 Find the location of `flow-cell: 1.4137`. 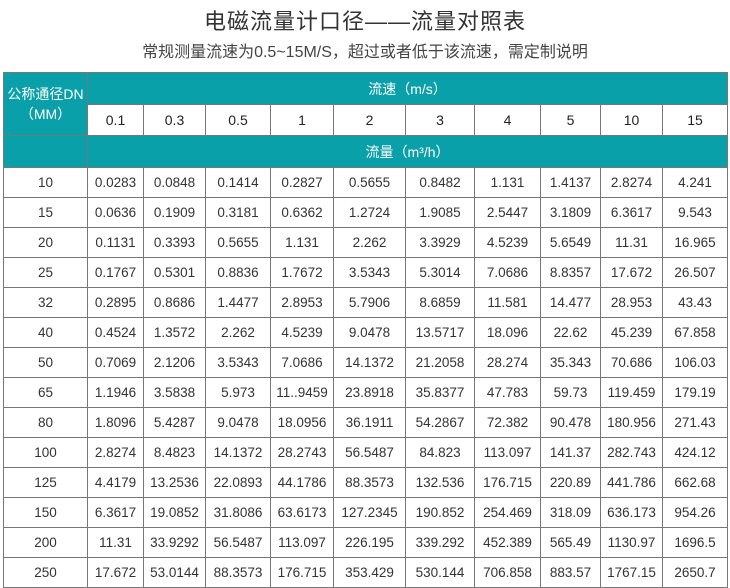

flow-cell: 1.4137 is located at coordinates (570, 182).